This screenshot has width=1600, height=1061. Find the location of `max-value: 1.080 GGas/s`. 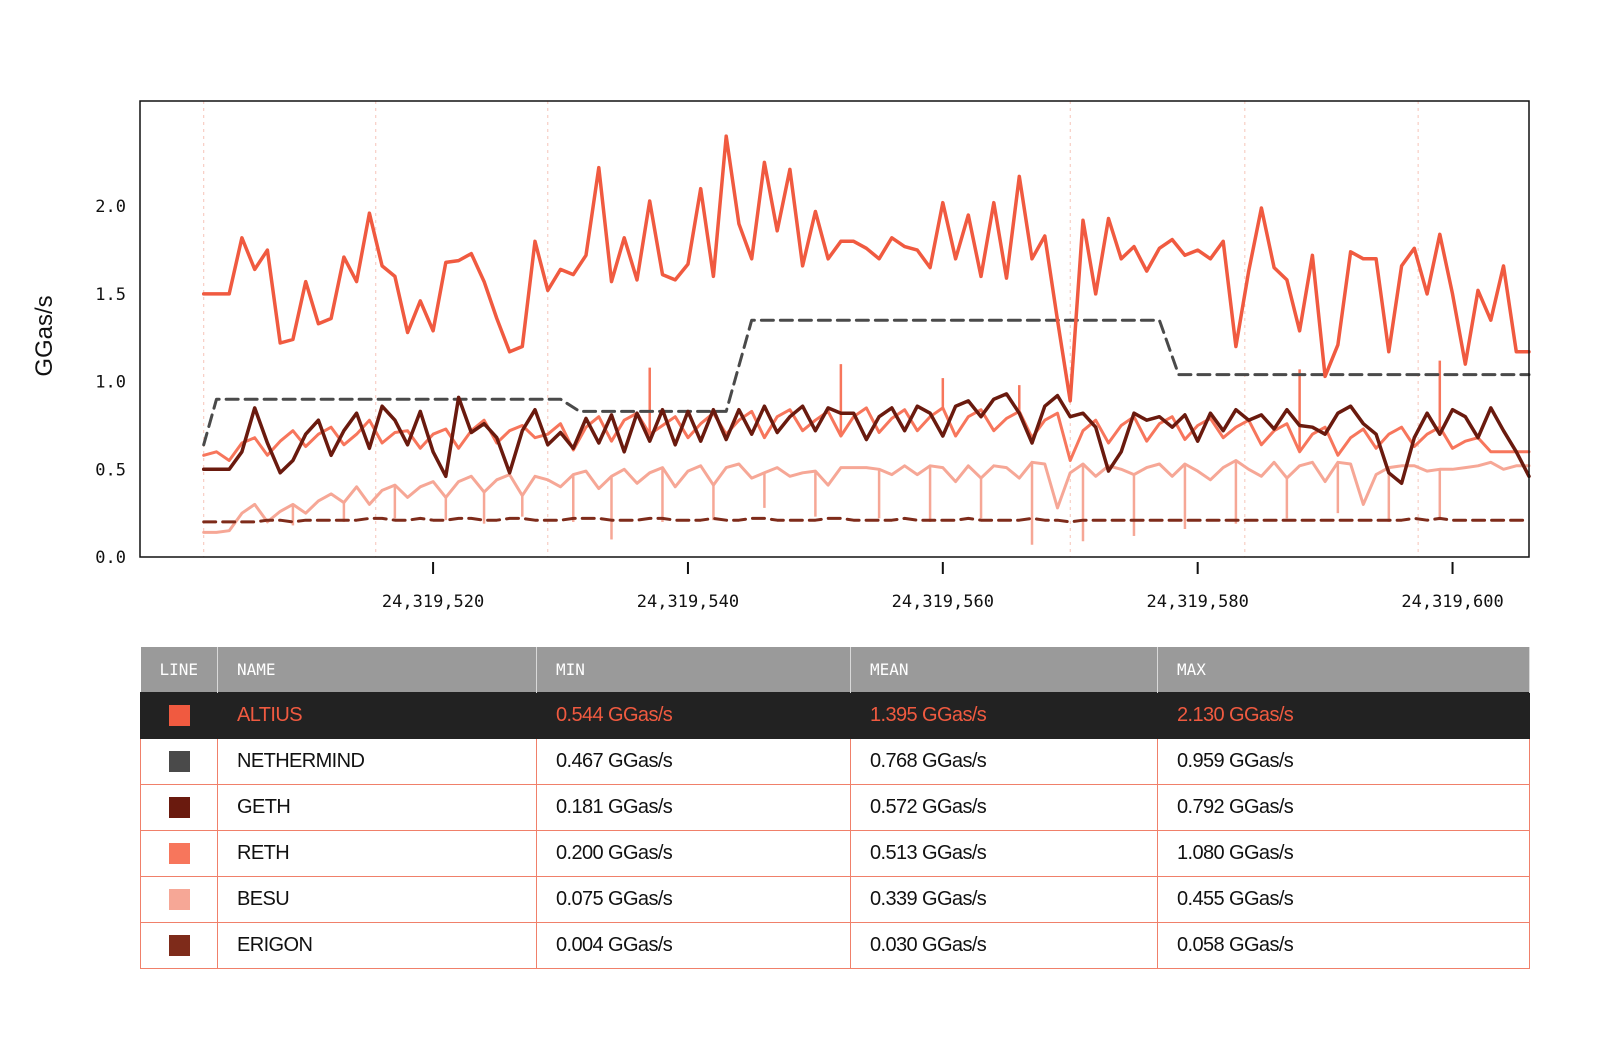

max-value: 1.080 GGas/s is located at coordinates (1343, 853).